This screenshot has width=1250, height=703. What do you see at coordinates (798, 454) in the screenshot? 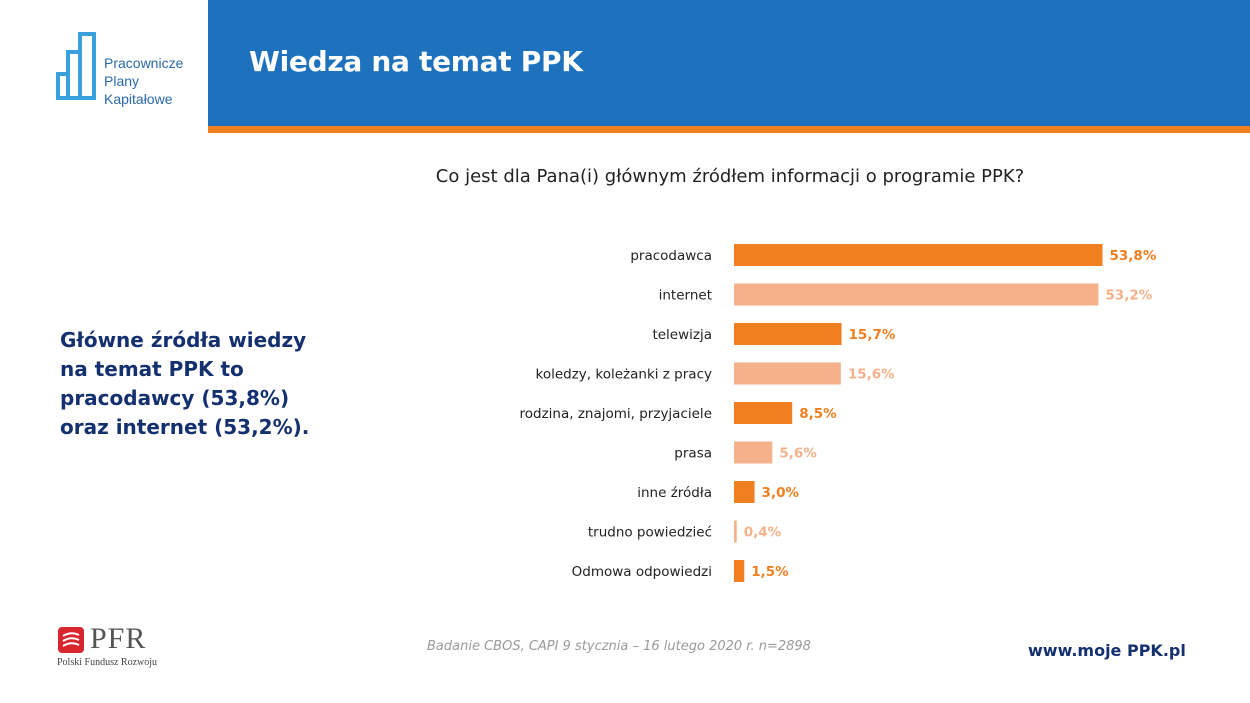
I see `value-label: 5,6%` at bounding box center [798, 454].